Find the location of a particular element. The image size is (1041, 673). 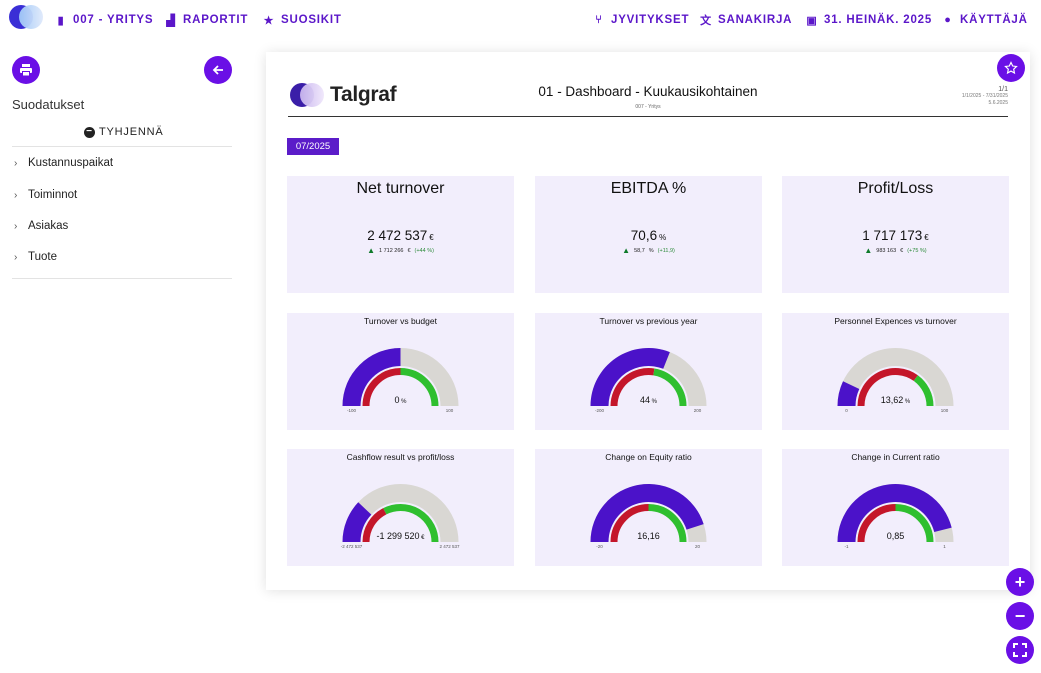

report-title: 01 - Dashboard - Kuukausikohtainen is located at coordinates (648, 91).